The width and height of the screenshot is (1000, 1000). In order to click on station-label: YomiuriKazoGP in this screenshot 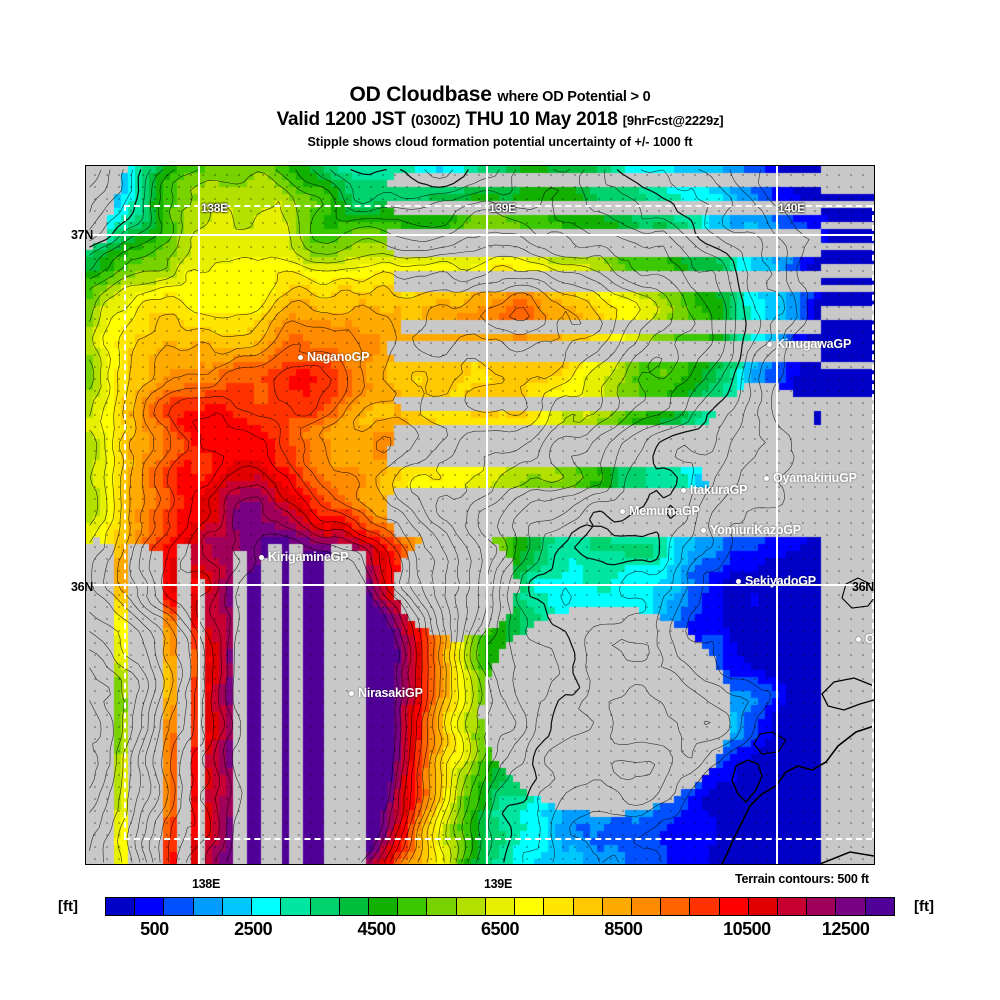, I will do `click(755, 530)`.